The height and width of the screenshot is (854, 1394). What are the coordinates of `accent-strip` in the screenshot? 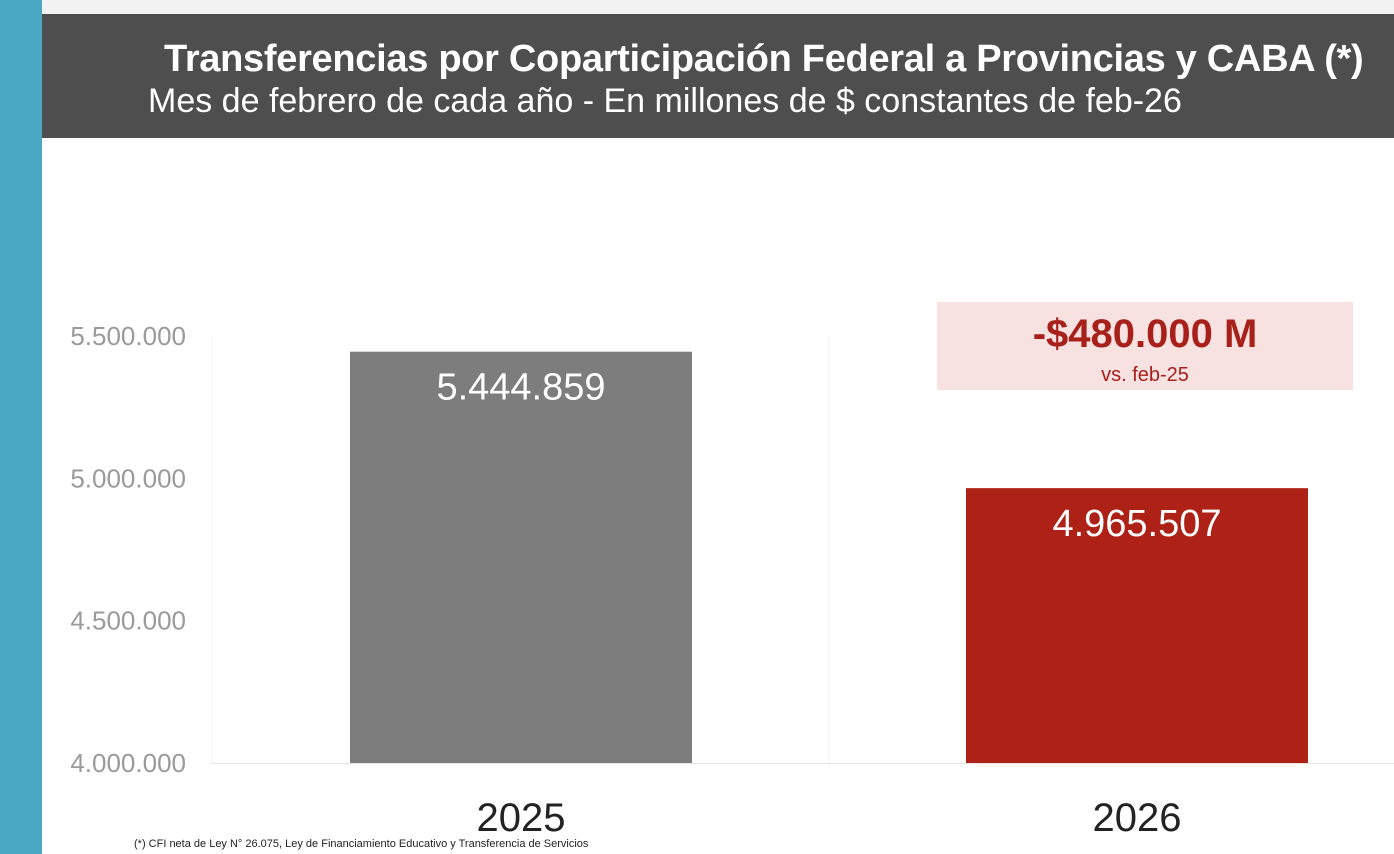 It's located at (21, 427).